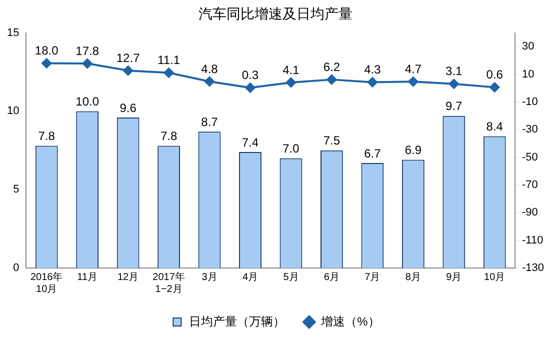 The height and width of the screenshot is (342, 551). What do you see at coordinates (332, 277) in the screenshot?
I see `x-tick-label: 6月` at bounding box center [332, 277].